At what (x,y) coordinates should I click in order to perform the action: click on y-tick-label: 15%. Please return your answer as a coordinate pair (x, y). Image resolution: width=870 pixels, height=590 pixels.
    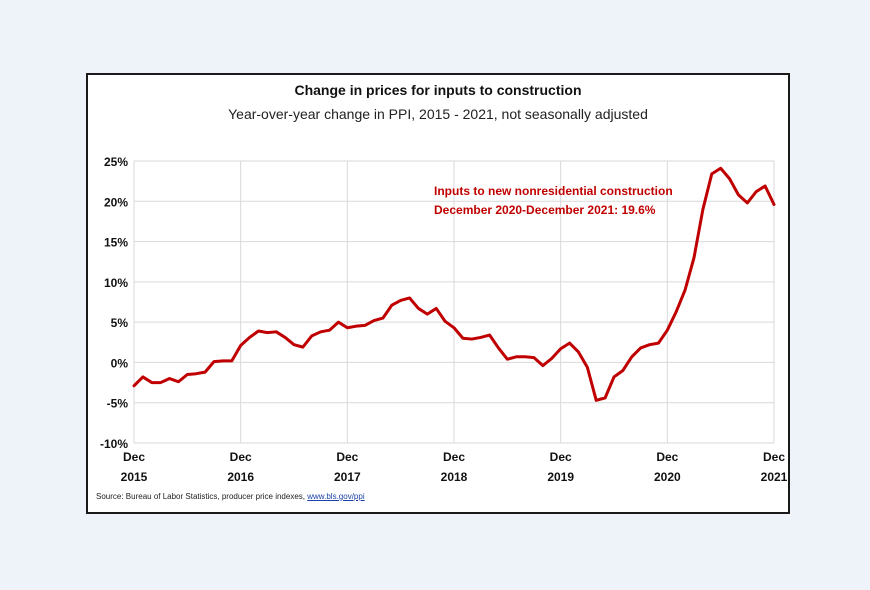
    Looking at the image, I should click on (116, 243).